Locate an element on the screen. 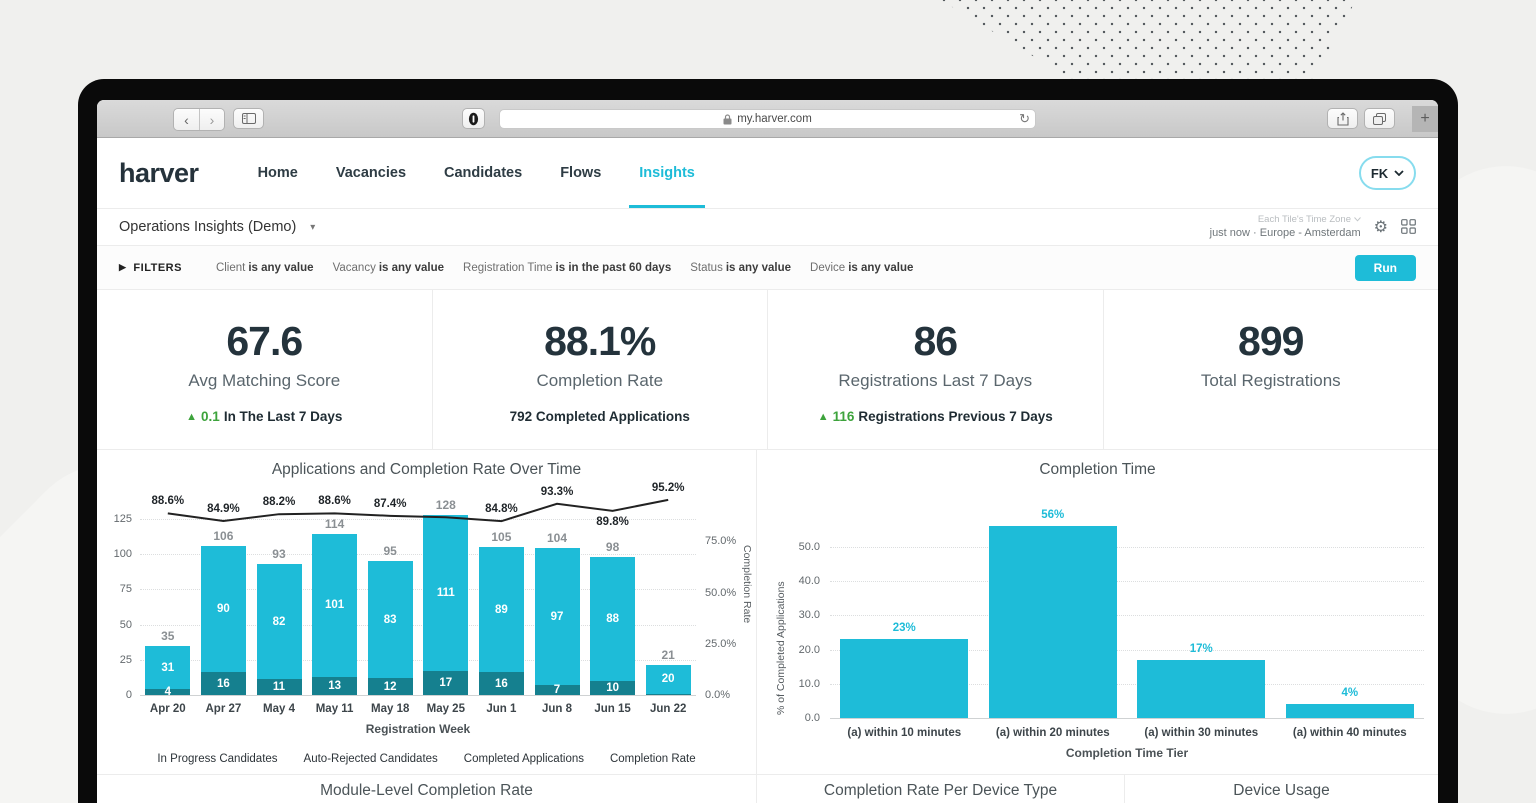 The height and width of the screenshot is (803, 1536). in-progress-value-label: 11 is located at coordinates (279, 687).